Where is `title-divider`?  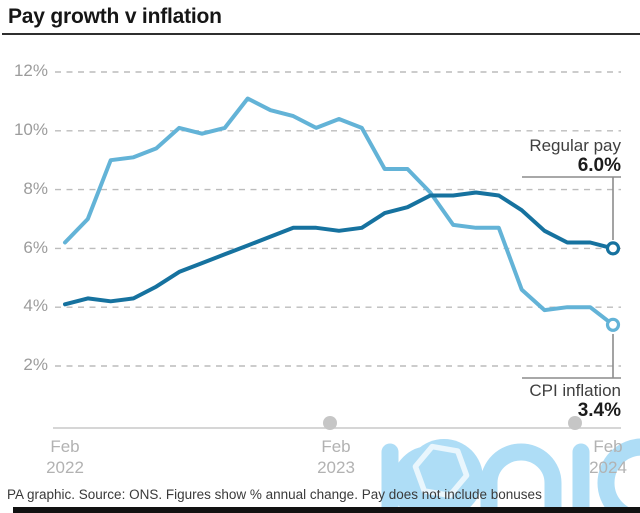
title-divider is located at coordinates (321, 34).